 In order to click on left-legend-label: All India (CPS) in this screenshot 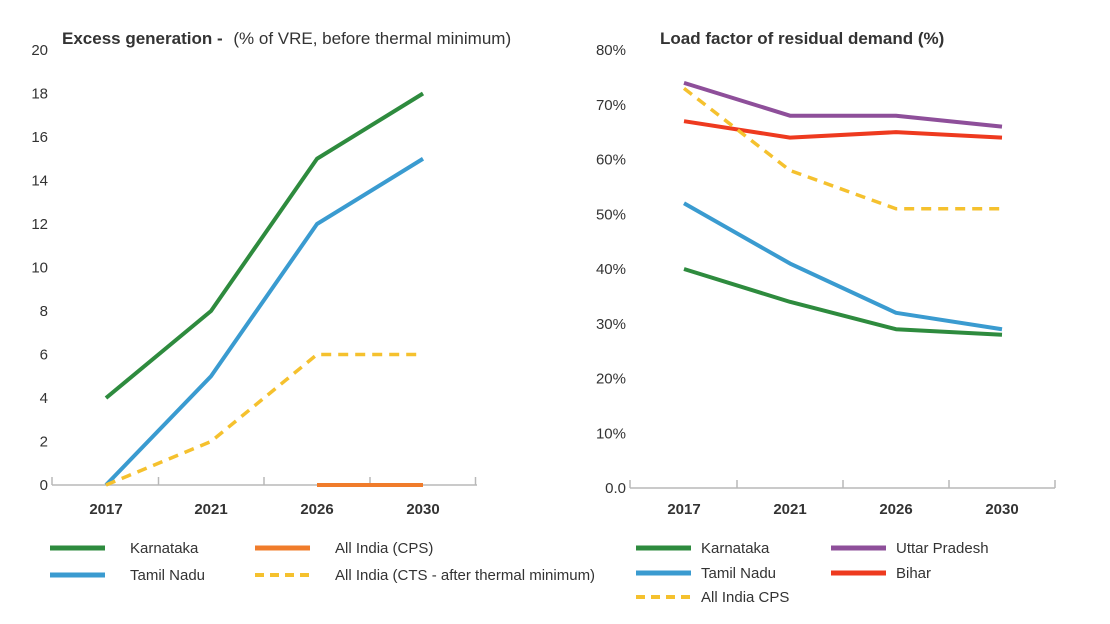, I will do `click(384, 548)`.